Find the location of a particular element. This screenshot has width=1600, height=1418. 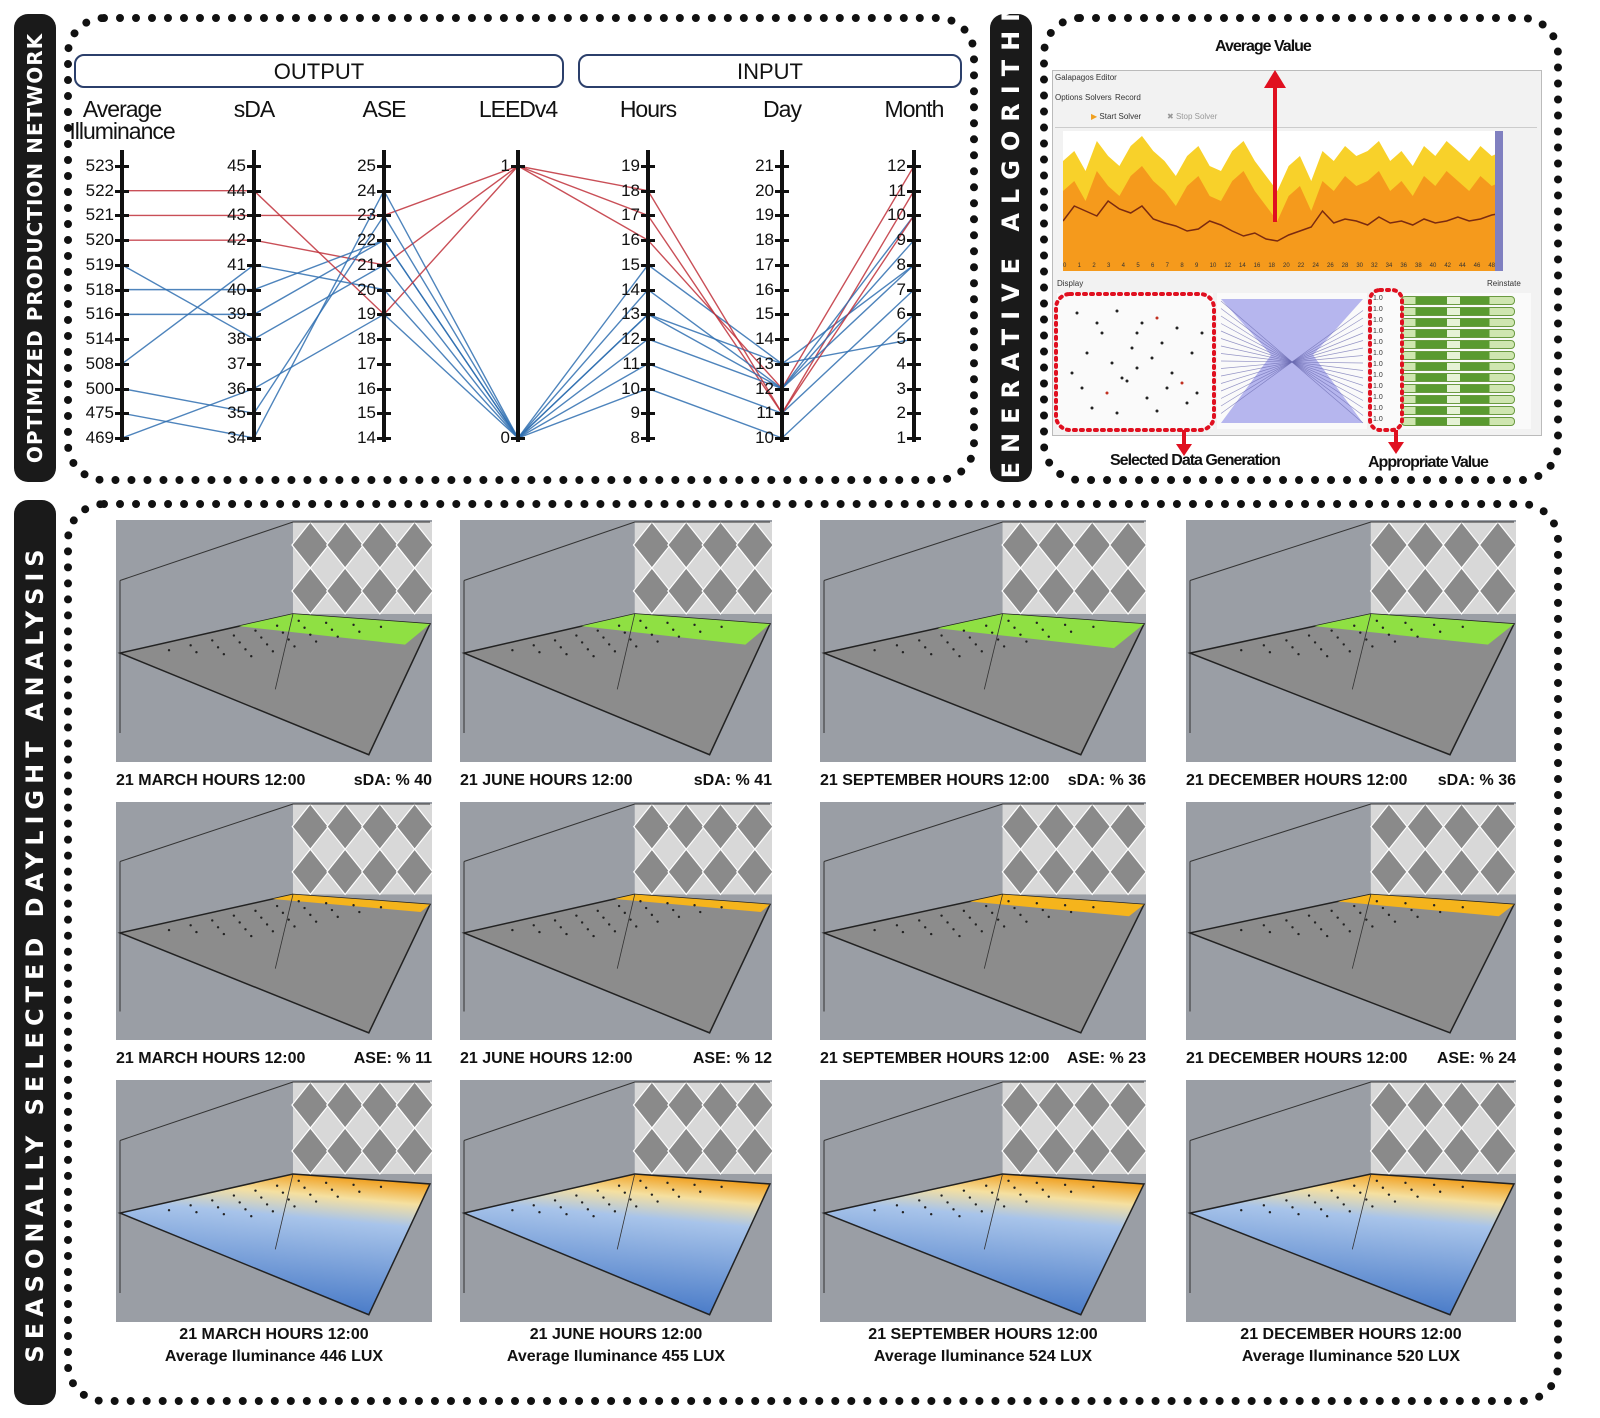

appropriate-value-box is located at coordinates (1386, 360).